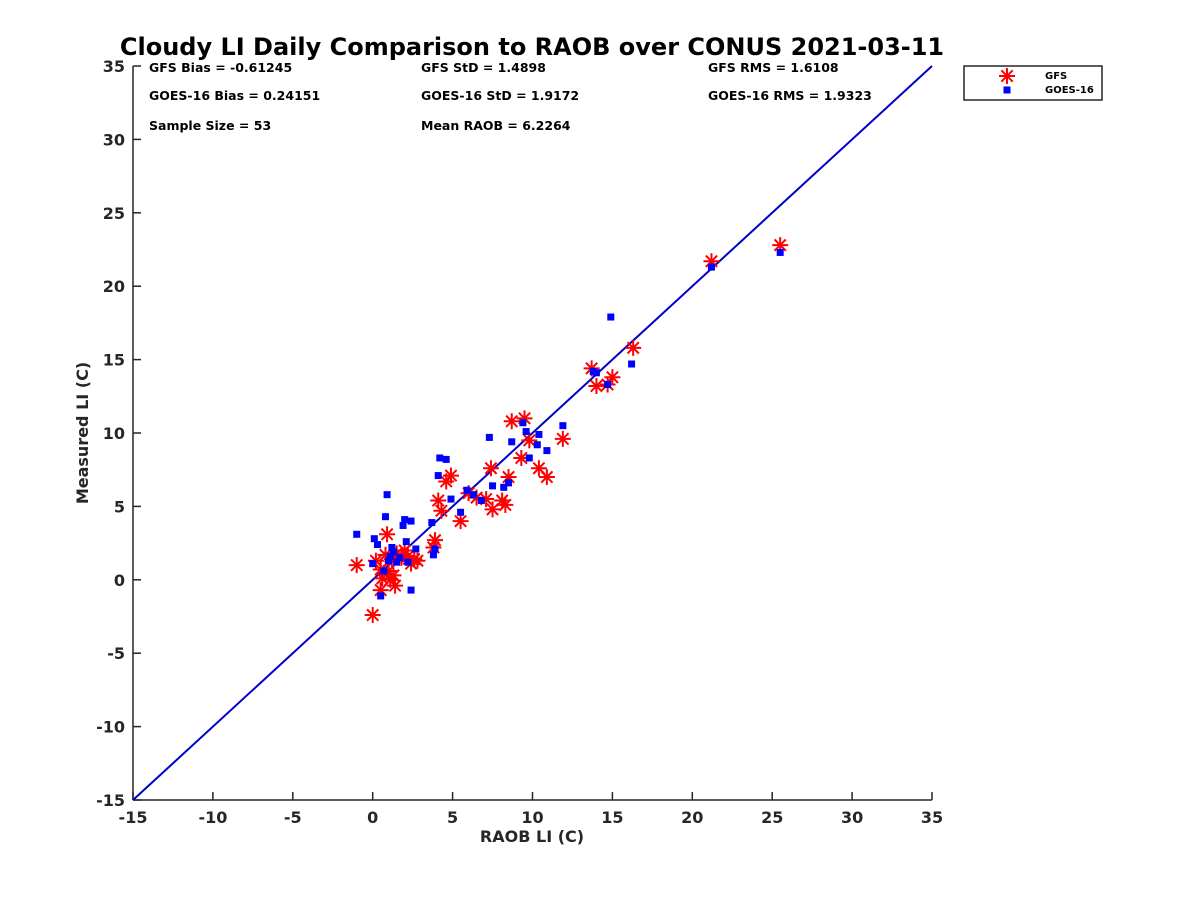  What do you see at coordinates (210, 125) in the screenshot?
I see `sample-size-text: Sample Size = 53` at bounding box center [210, 125].